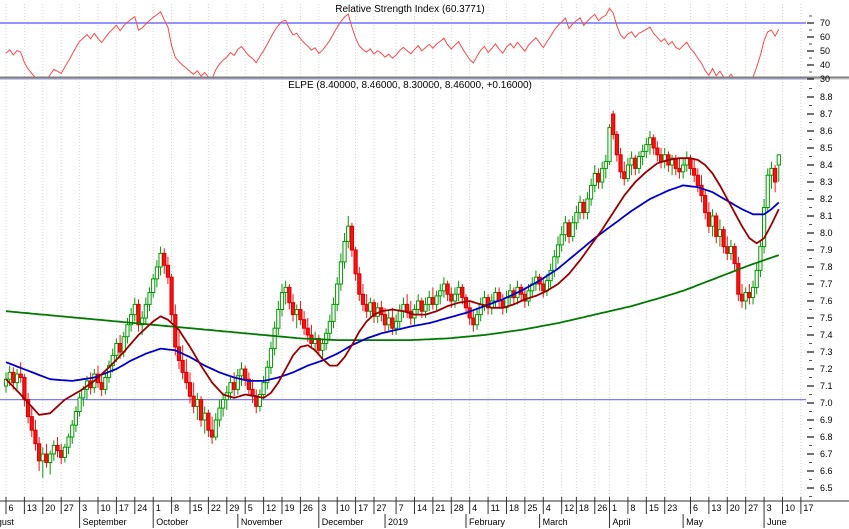 The width and height of the screenshot is (849, 529). What do you see at coordinates (7, 522) in the screenshot?
I see `month-label: August` at bounding box center [7, 522].